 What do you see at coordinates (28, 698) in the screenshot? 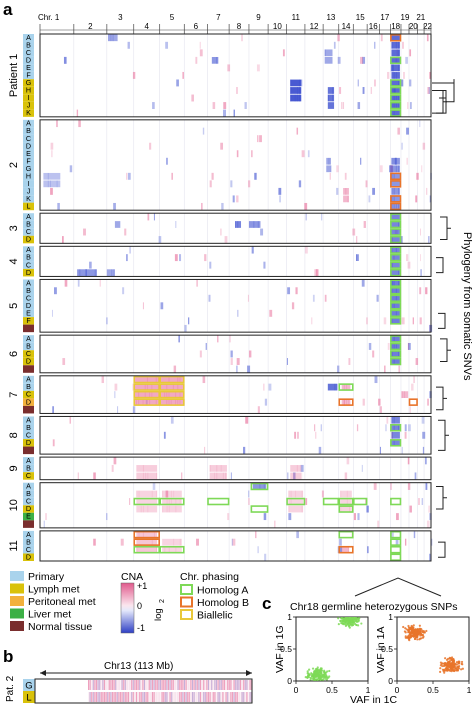
I see `sample-id: L` at bounding box center [28, 698].